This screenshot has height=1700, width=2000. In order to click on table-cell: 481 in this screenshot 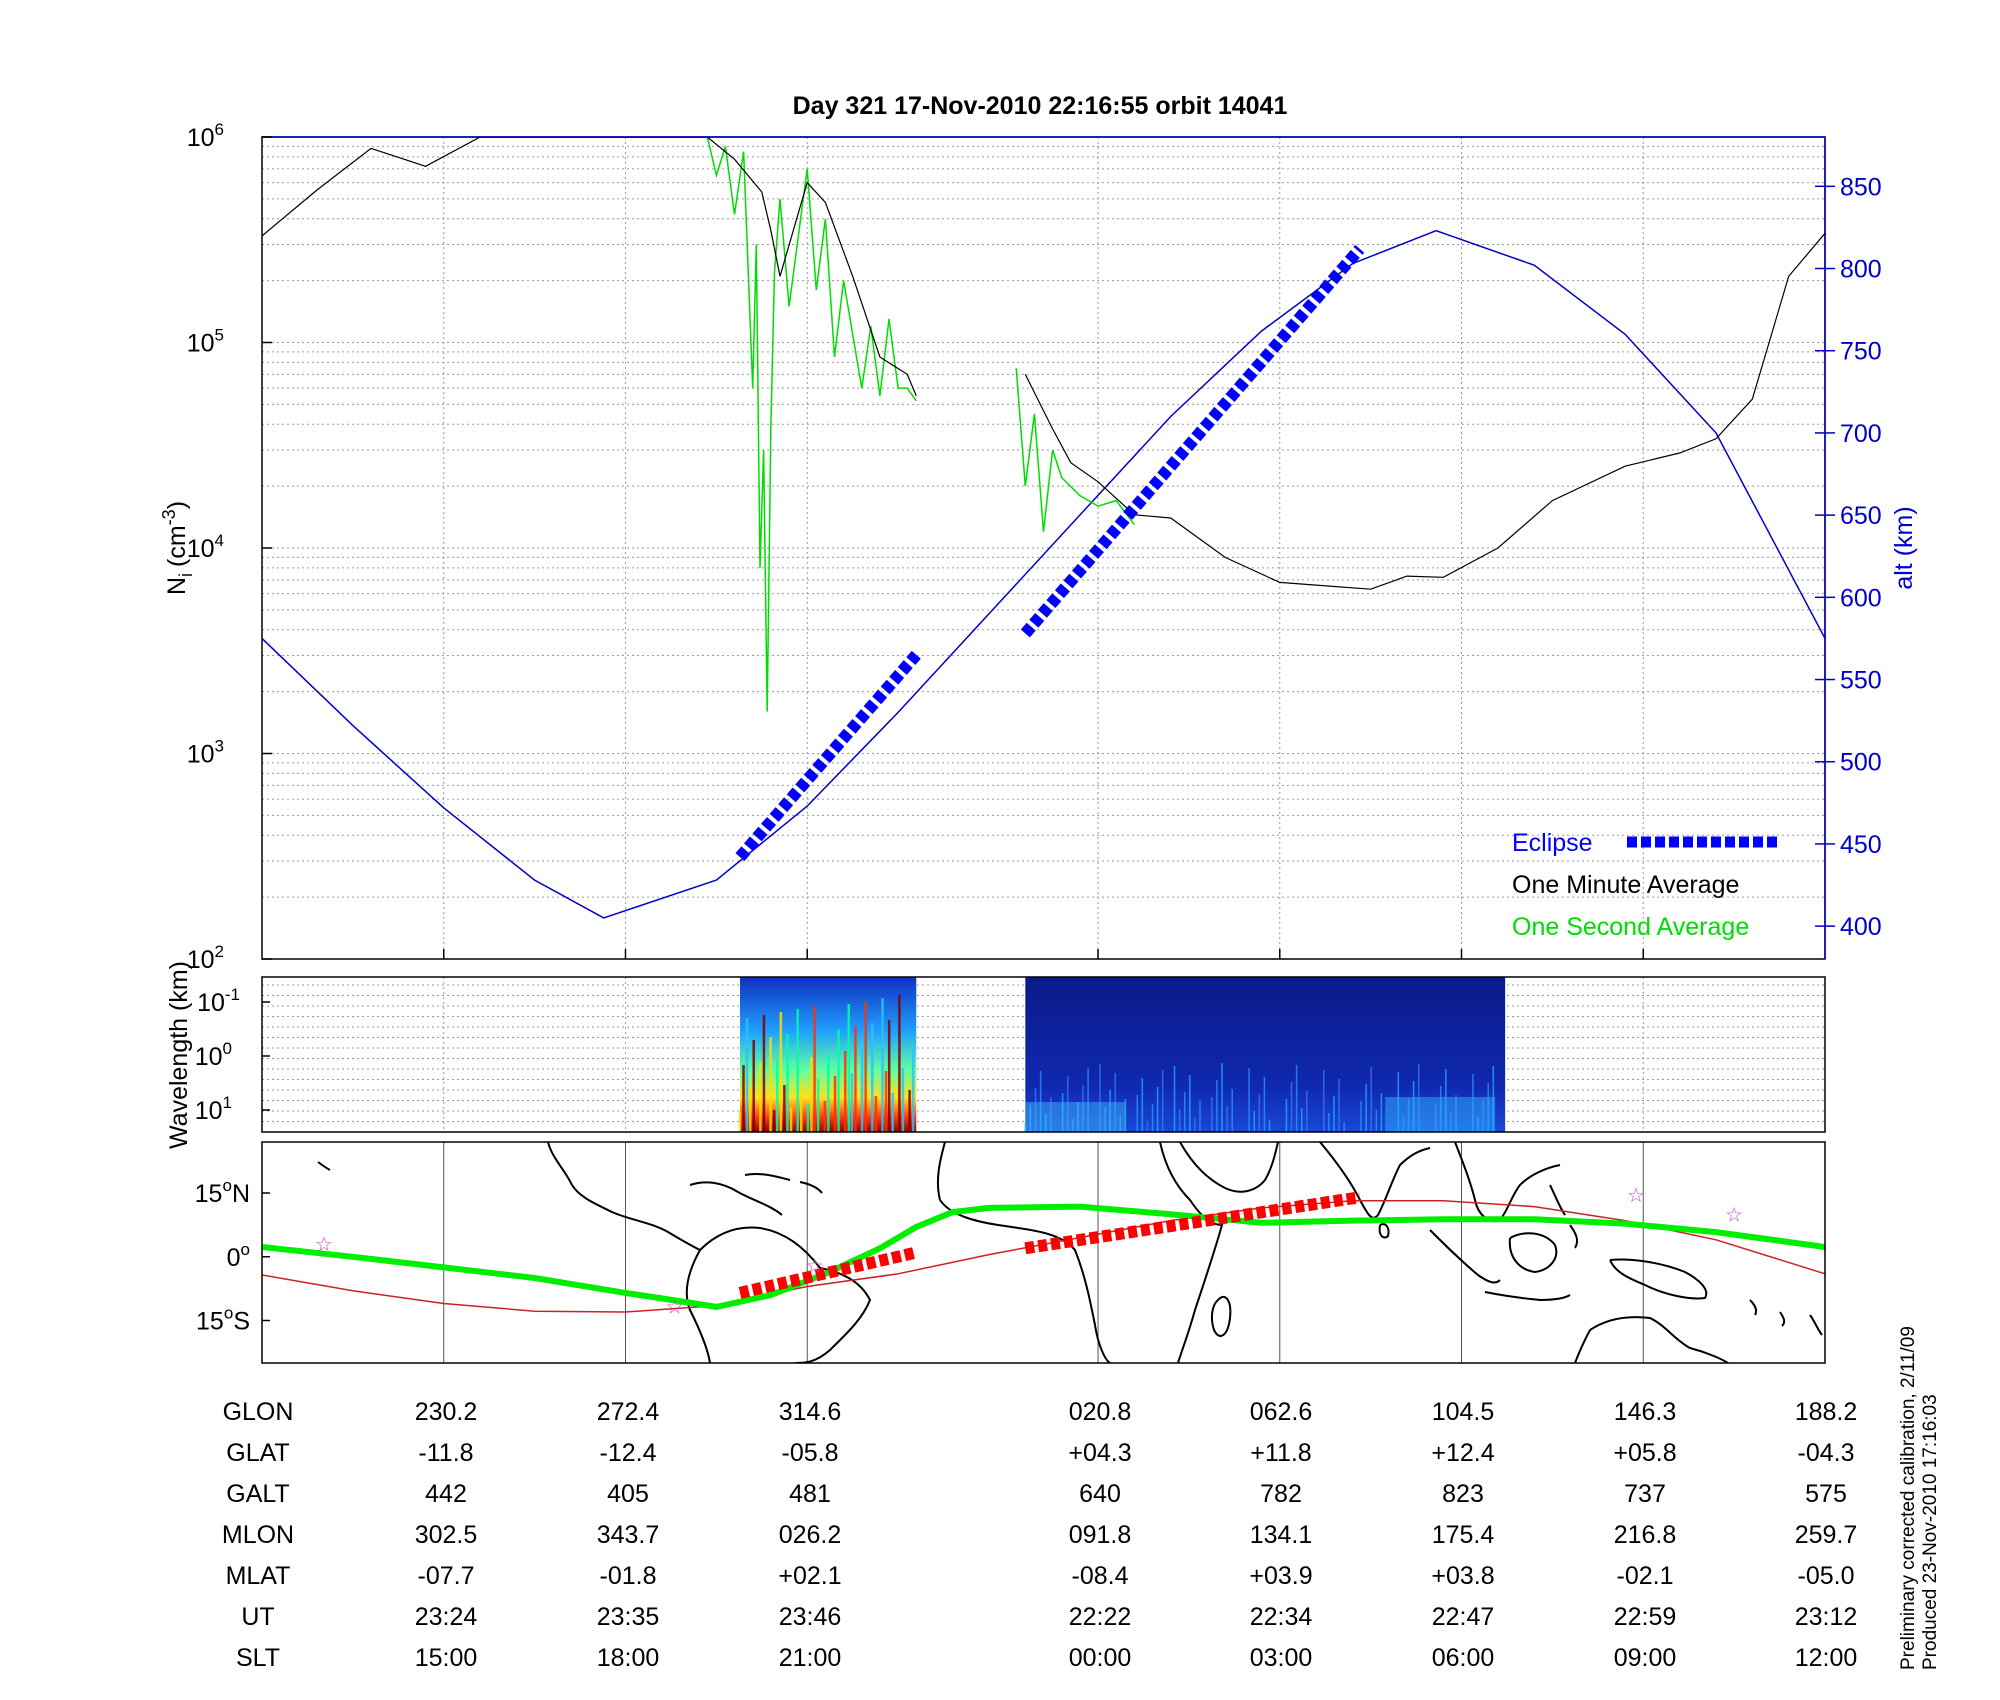, I will do `click(810, 1494)`.